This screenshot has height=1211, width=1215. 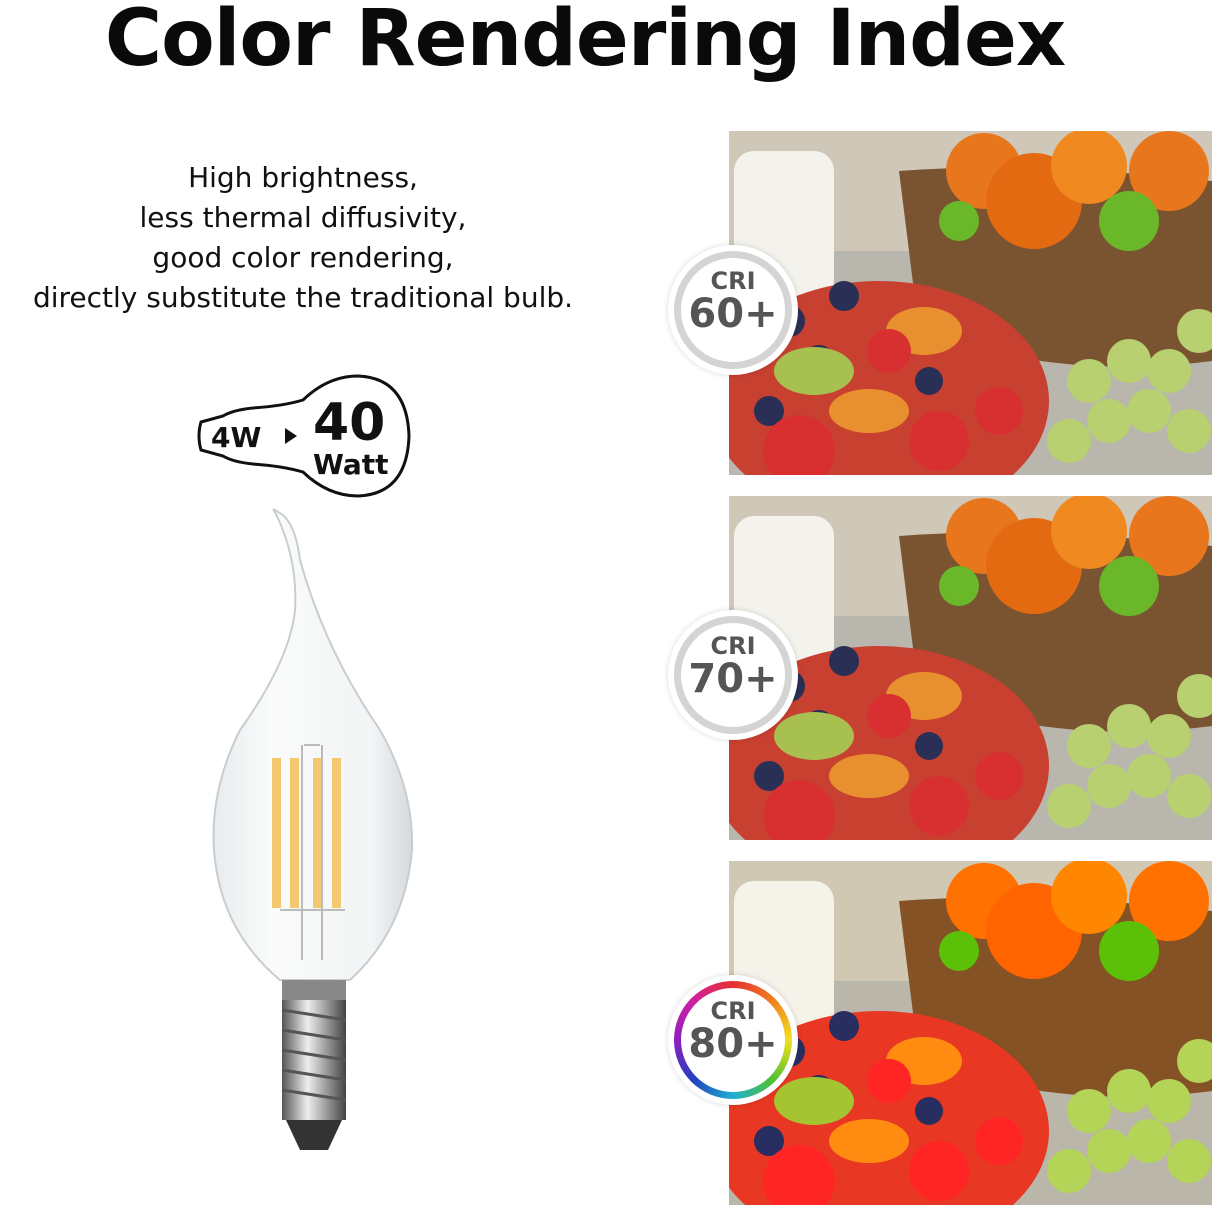 I want to click on arrow-icon, so click(x=291, y=436).